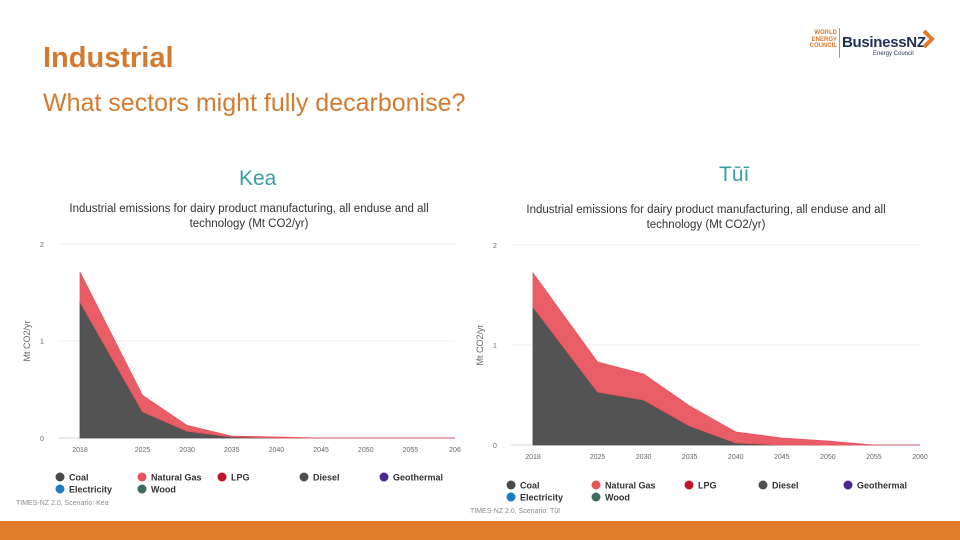  What do you see at coordinates (839, 43) in the screenshot?
I see `logo-divider` at bounding box center [839, 43].